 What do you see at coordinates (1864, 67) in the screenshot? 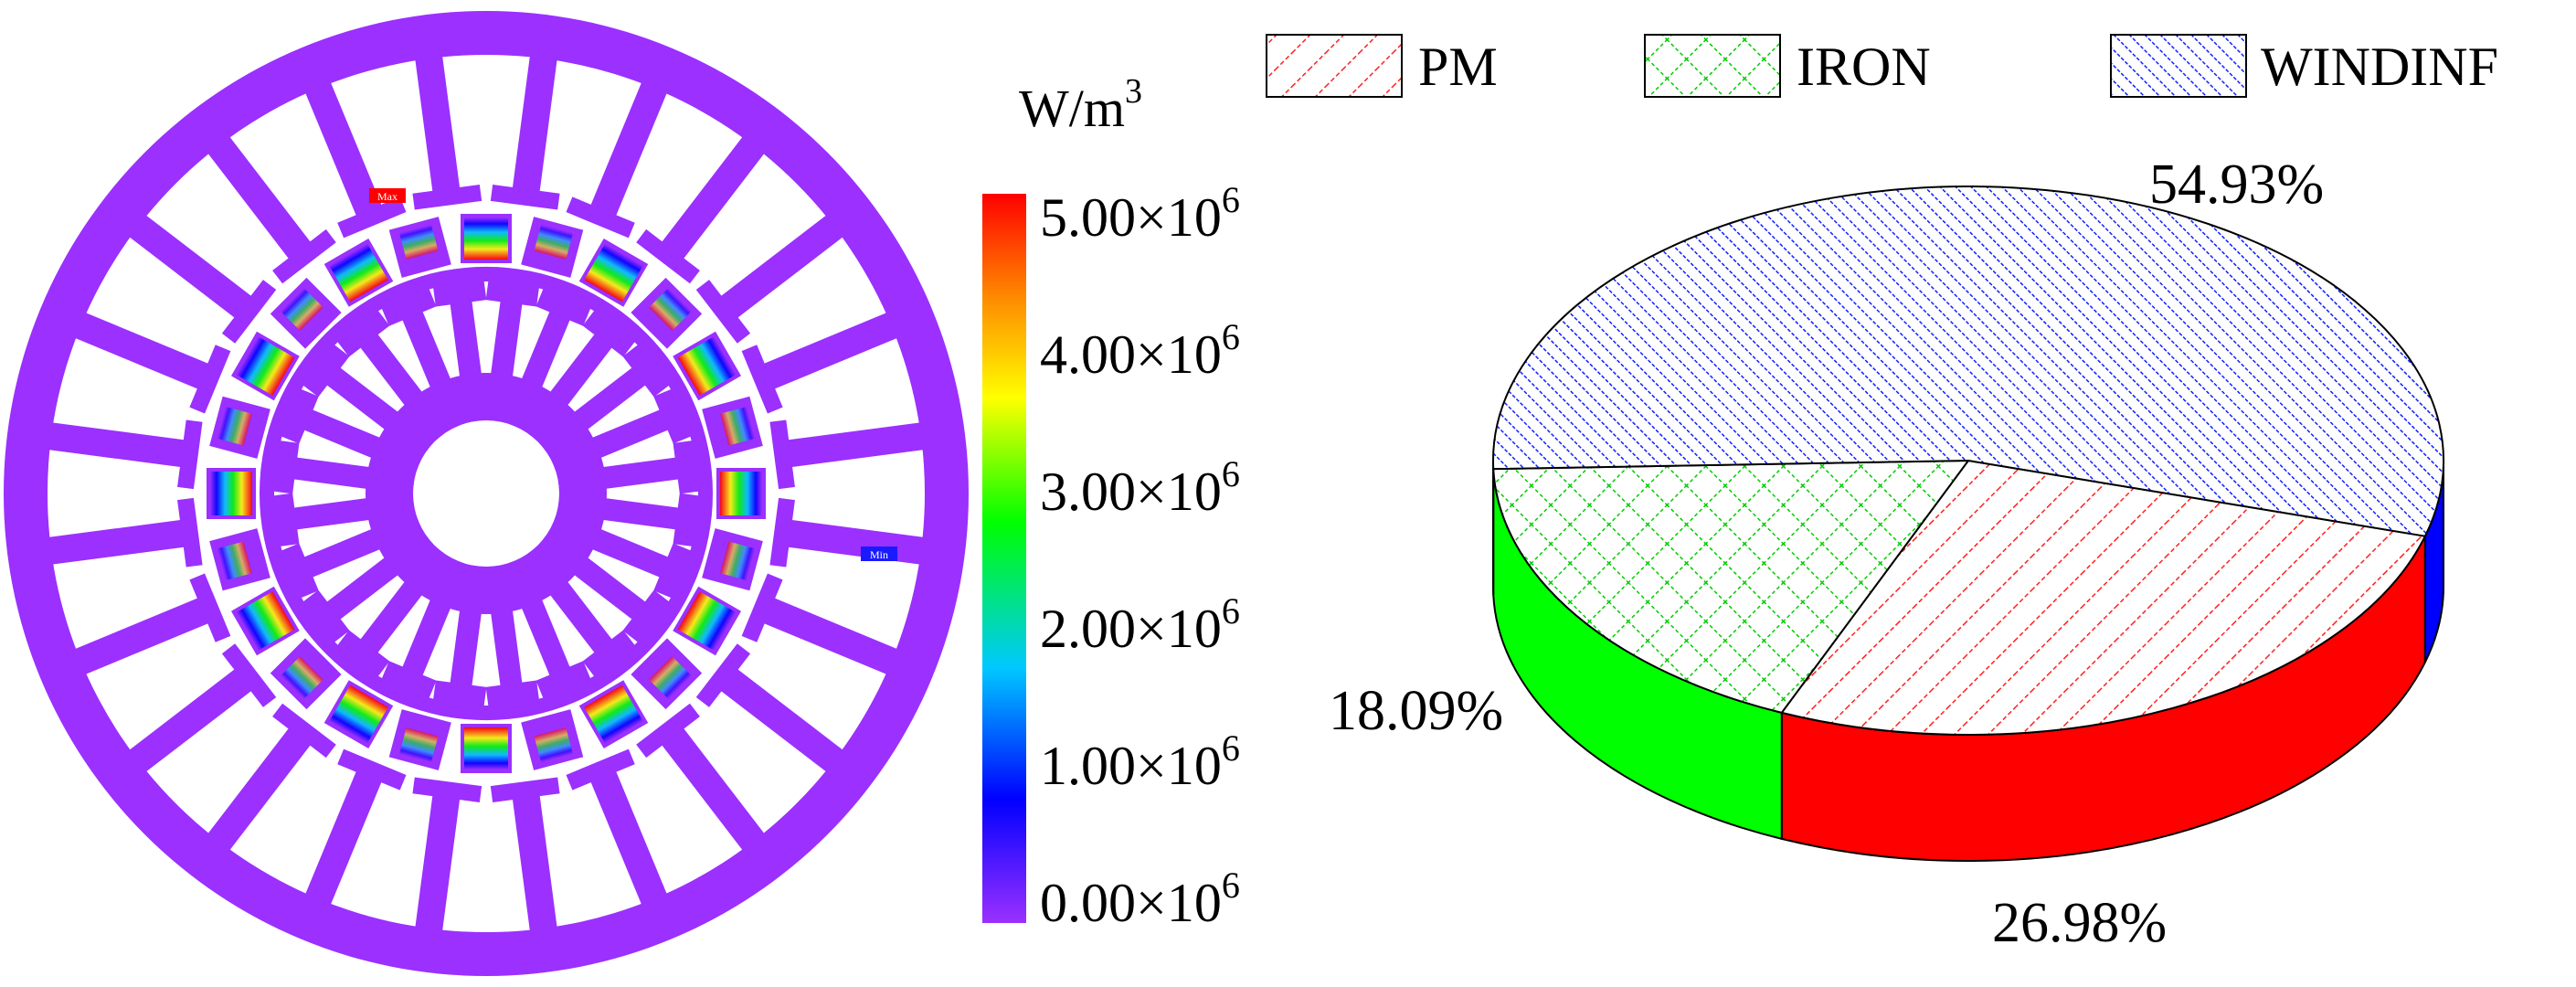
I see `legend-label-iron: IRON` at bounding box center [1864, 67].